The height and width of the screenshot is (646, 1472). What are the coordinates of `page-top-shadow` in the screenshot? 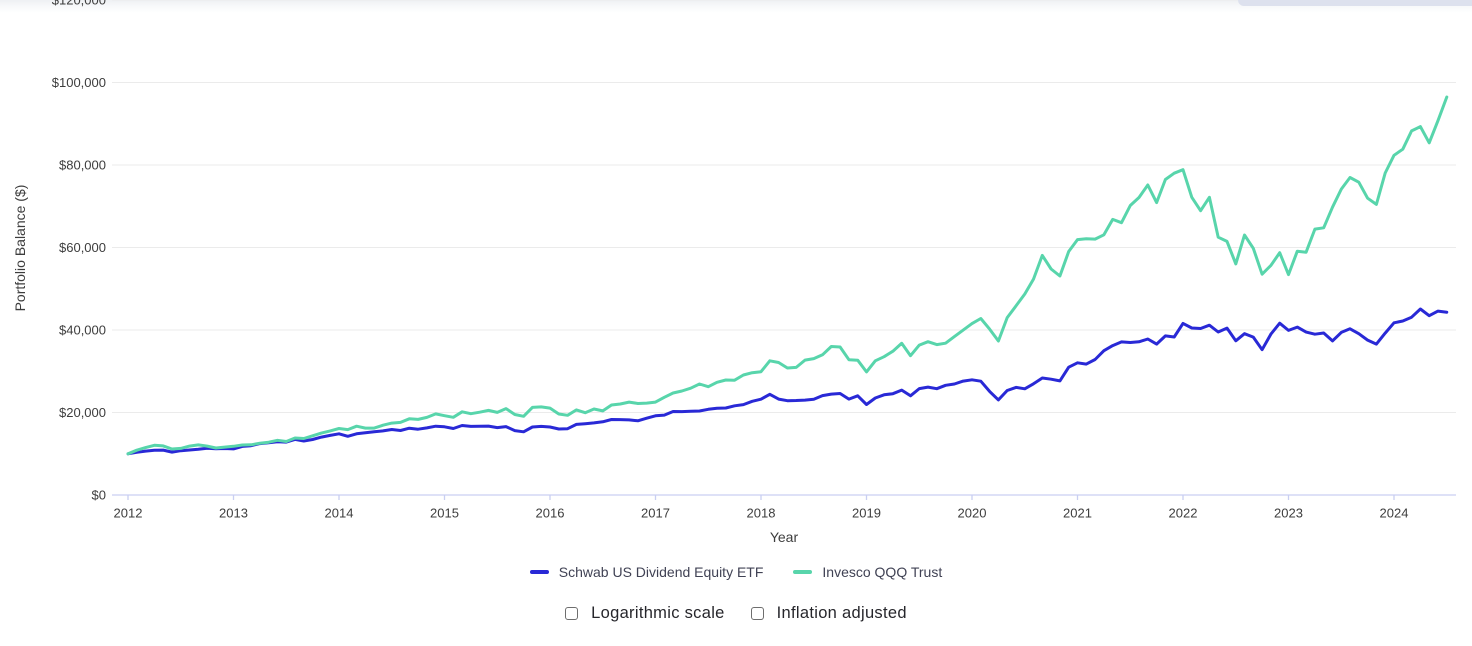 It's located at (736, 6).